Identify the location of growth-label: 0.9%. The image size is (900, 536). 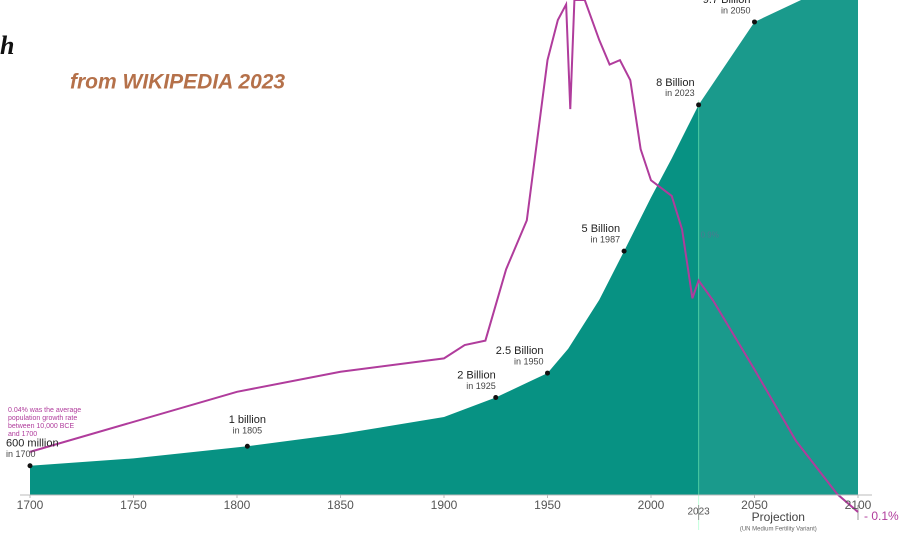
(710, 235).